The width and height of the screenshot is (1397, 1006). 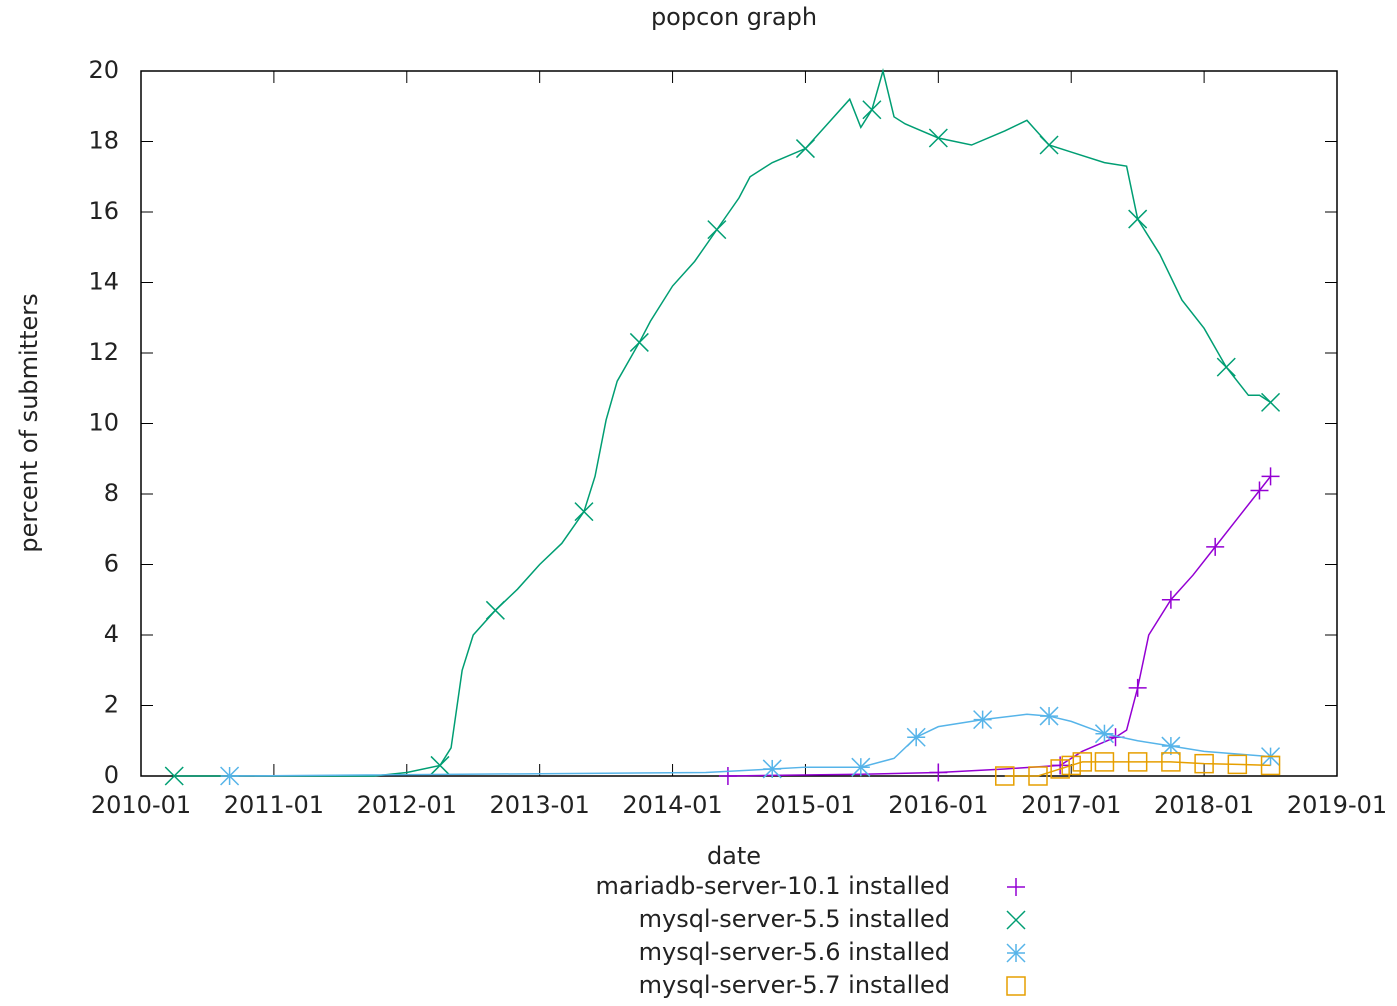 I want to click on legend-label: mysql-server-5.7 installed, so click(x=794, y=985).